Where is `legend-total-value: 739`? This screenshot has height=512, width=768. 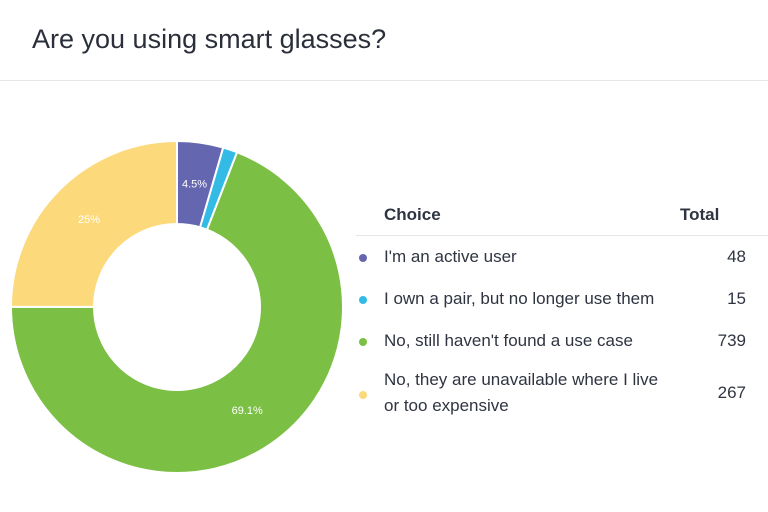
legend-total-value: 739 is located at coordinates (731, 340).